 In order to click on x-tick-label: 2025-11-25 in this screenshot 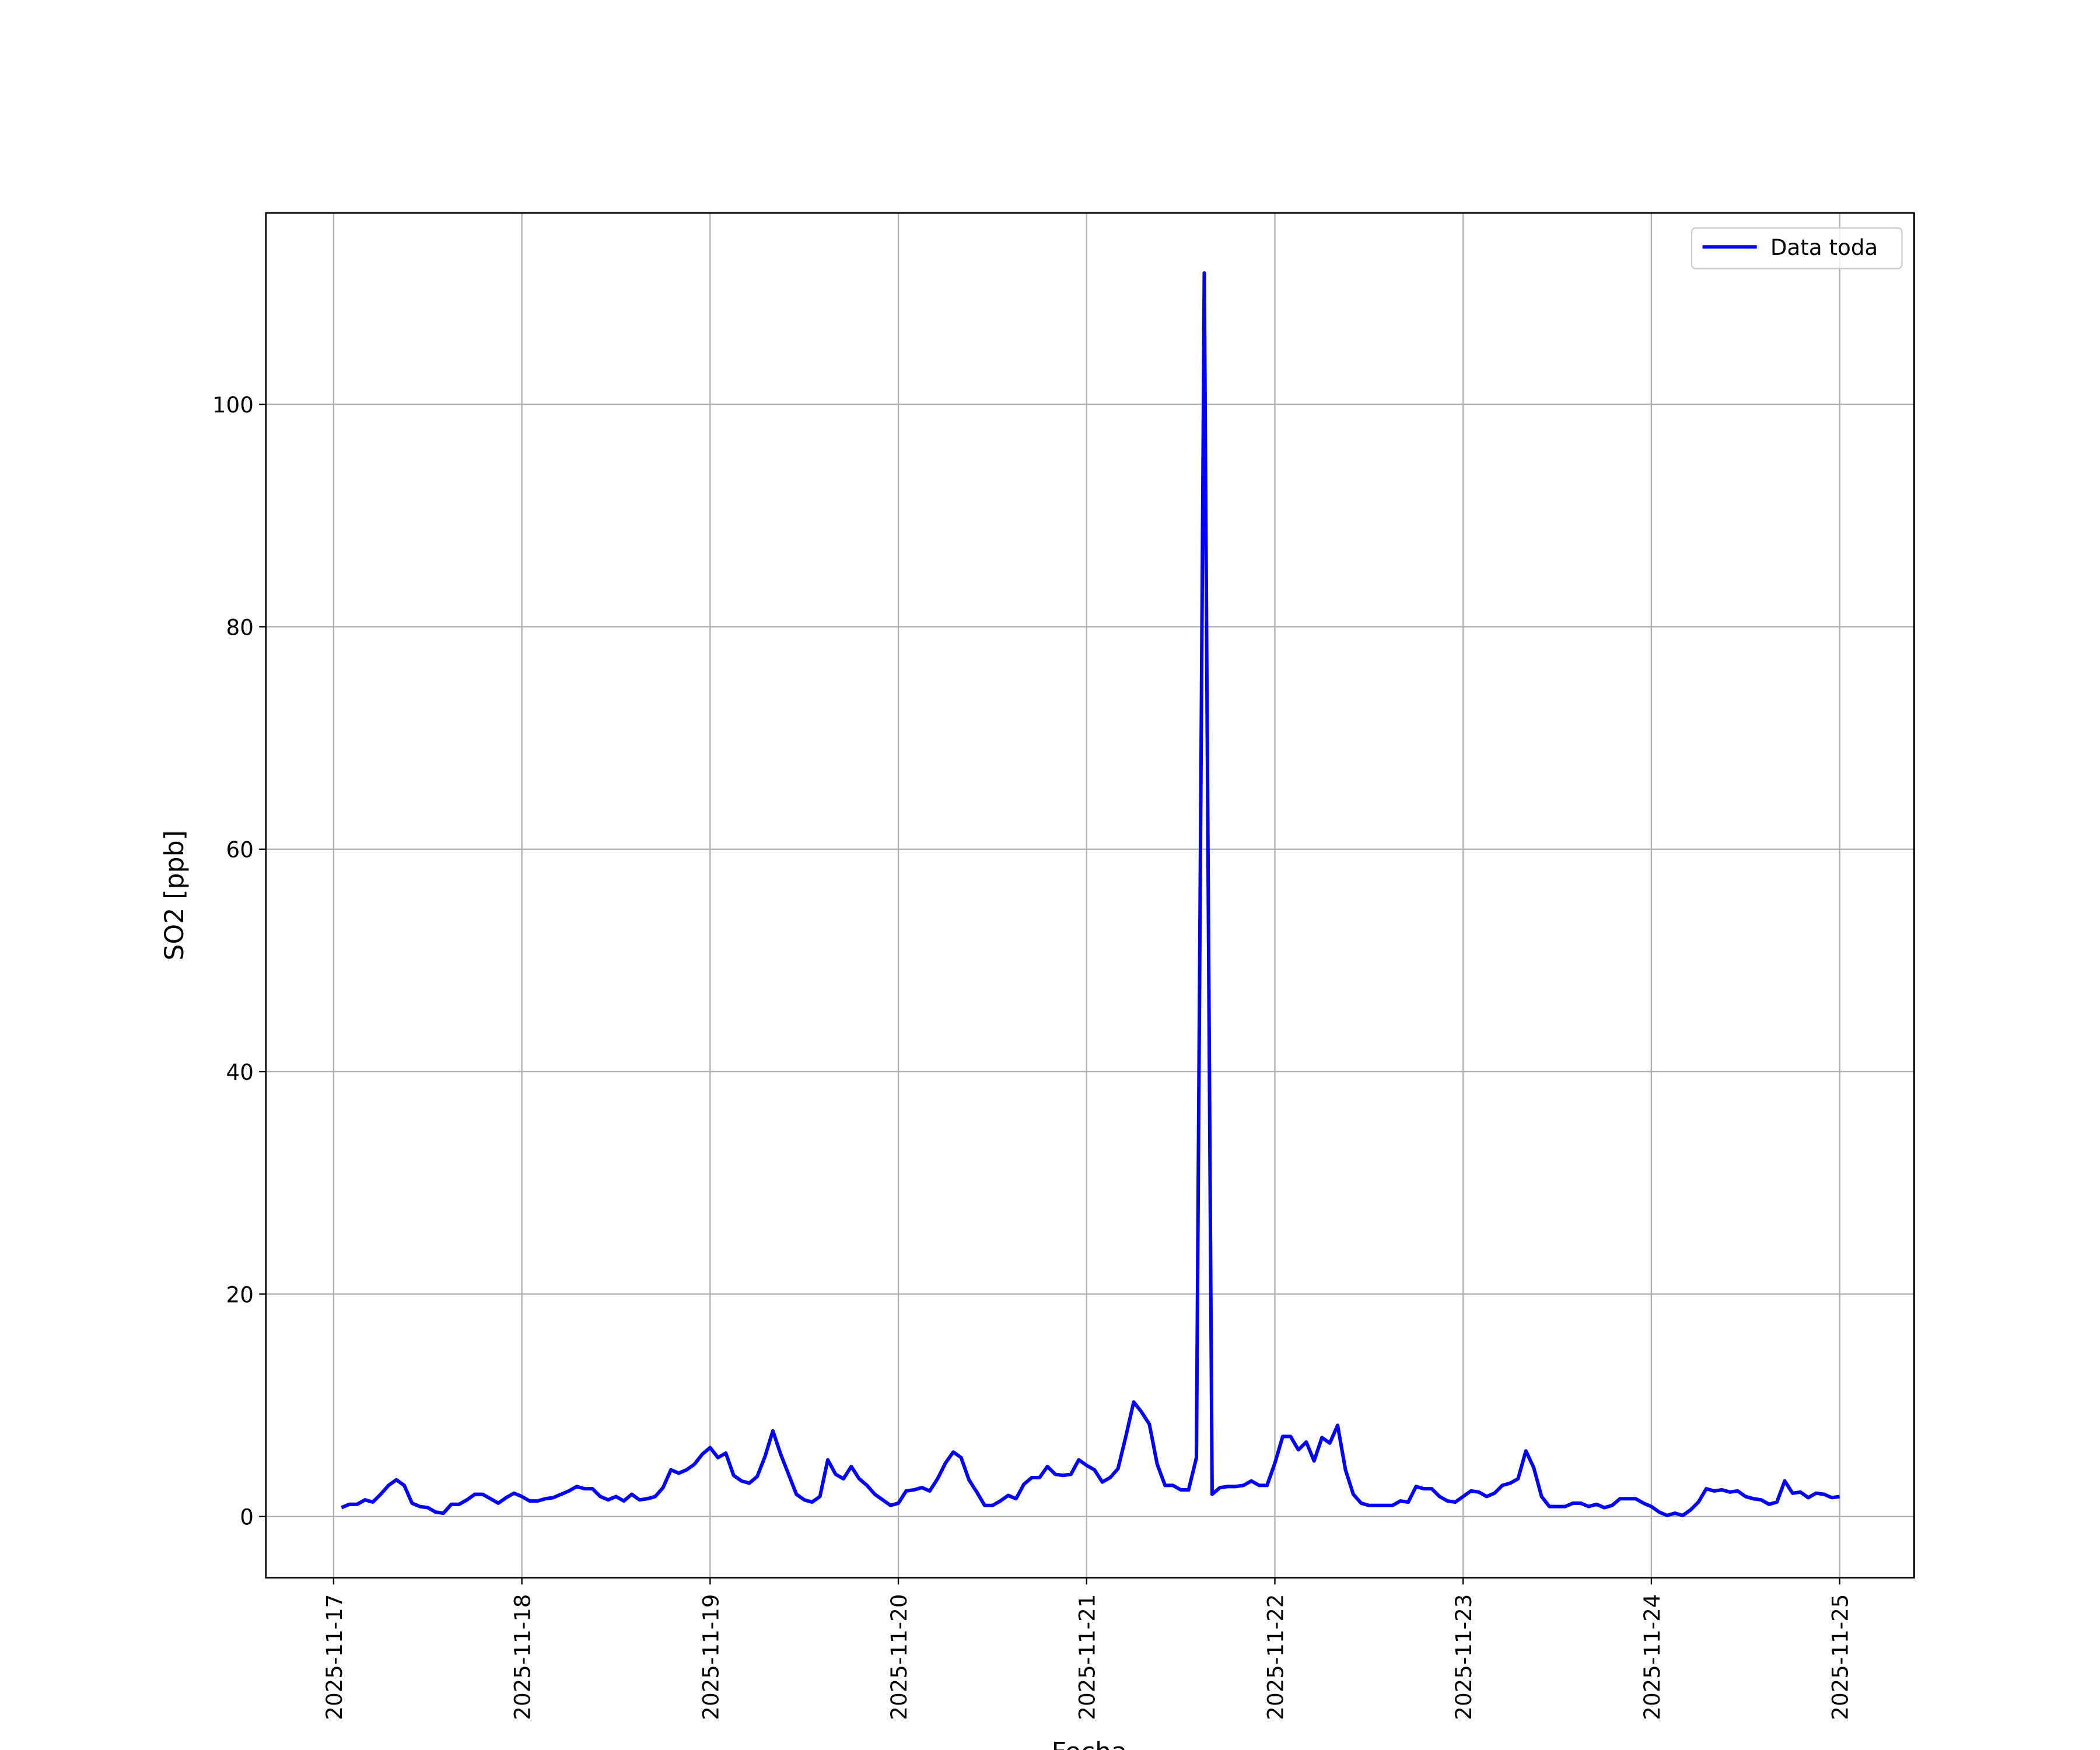, I will do `click(1840, 1657)`.